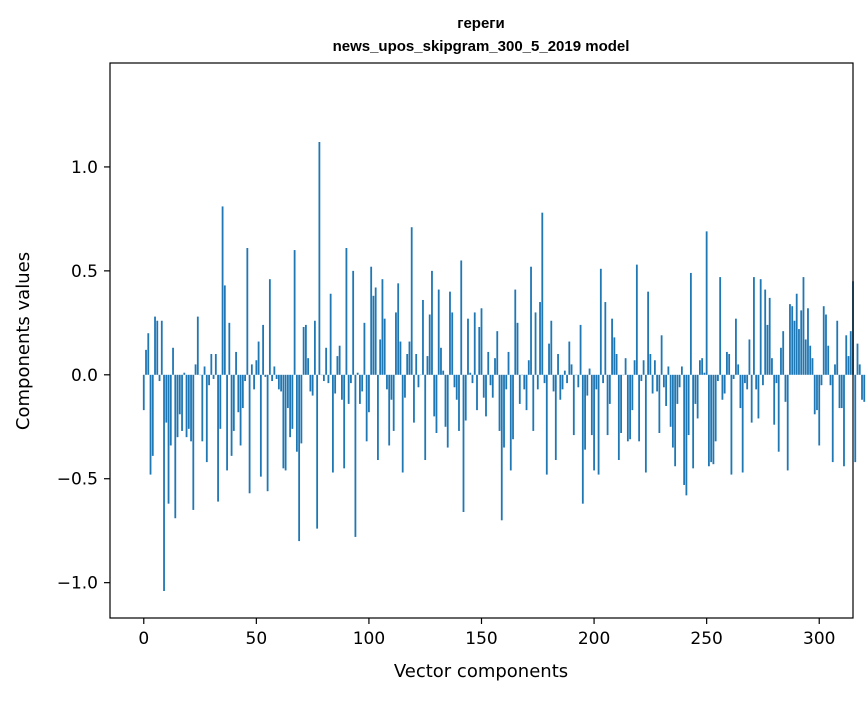  What do you see at coordinates (84, 376) in the screenshot?
I see `y-tick-label: 0.0` at bounding box center [84, 376].